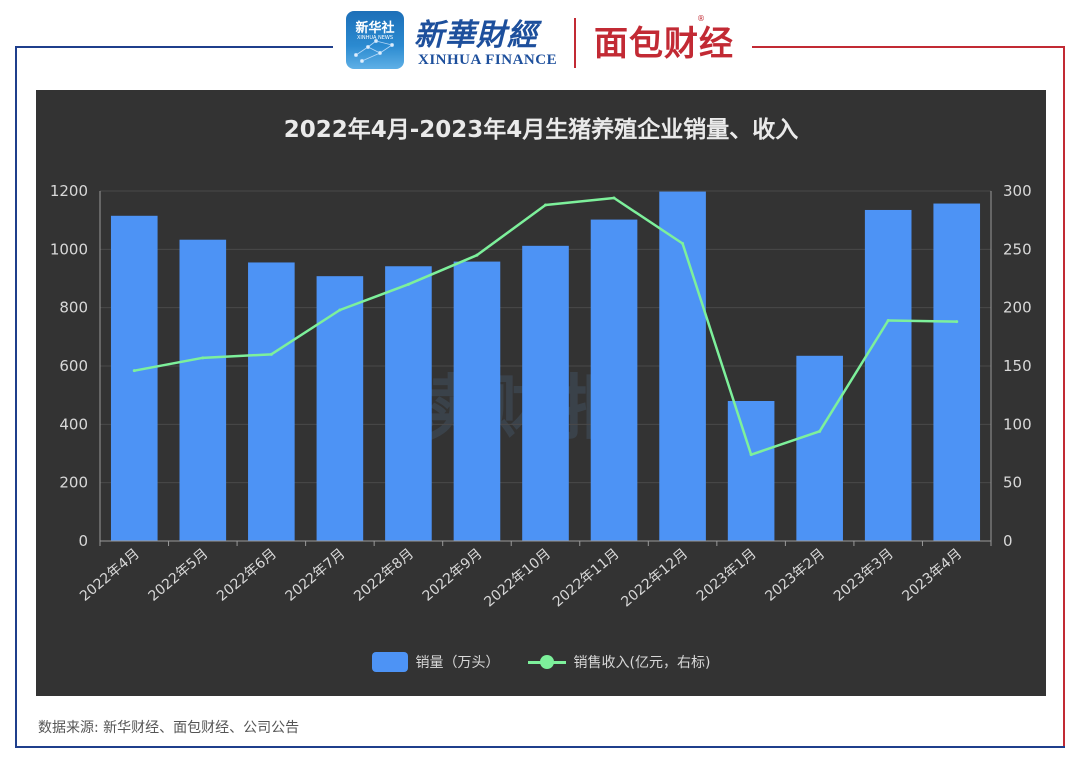 The image size is (1080, 764). What do you see at coordinates (586, 578) in the screenshot?
I see `x-tick-label: 2022年11月` at bounding box center [586, 578].